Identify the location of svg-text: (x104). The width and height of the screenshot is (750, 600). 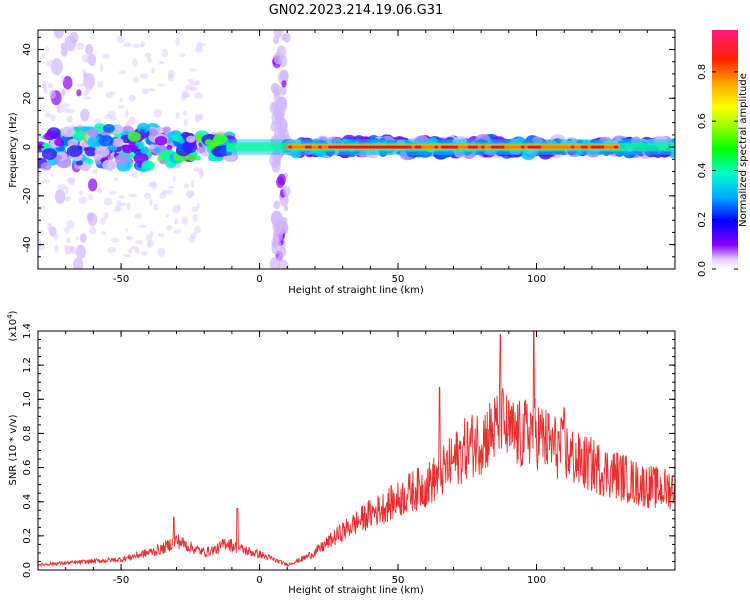
(12, 325).